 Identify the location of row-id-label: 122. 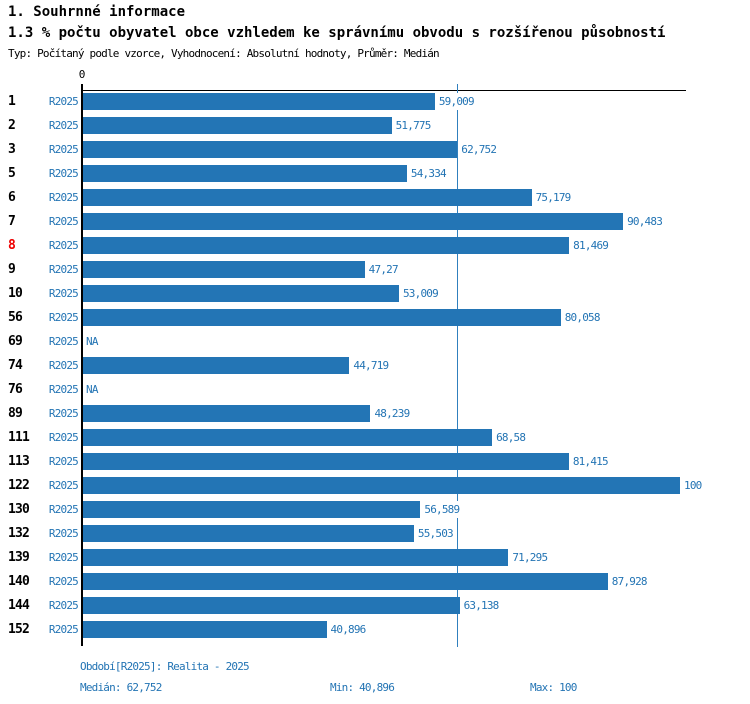
(19, 485).